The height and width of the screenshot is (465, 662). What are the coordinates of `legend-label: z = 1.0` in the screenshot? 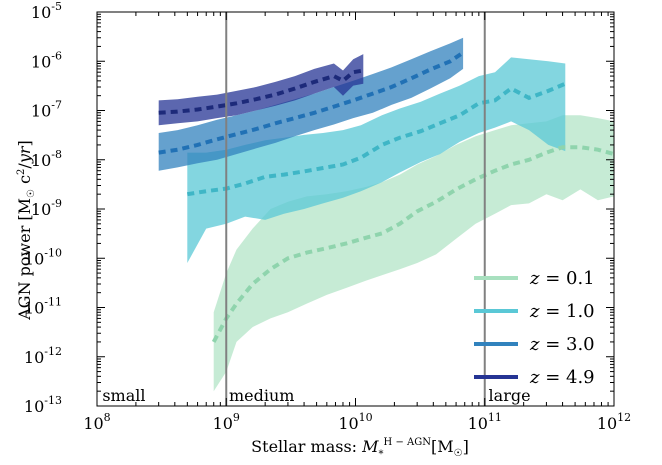 It's located at (562, 311).